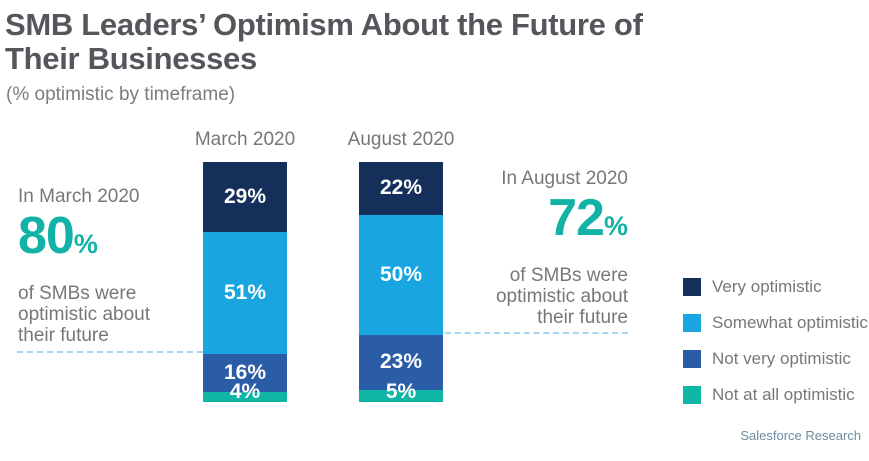  Describe the element at coordinates (110, 352) in the screenshot. I see `march-threshold-dashed-line` at that location.